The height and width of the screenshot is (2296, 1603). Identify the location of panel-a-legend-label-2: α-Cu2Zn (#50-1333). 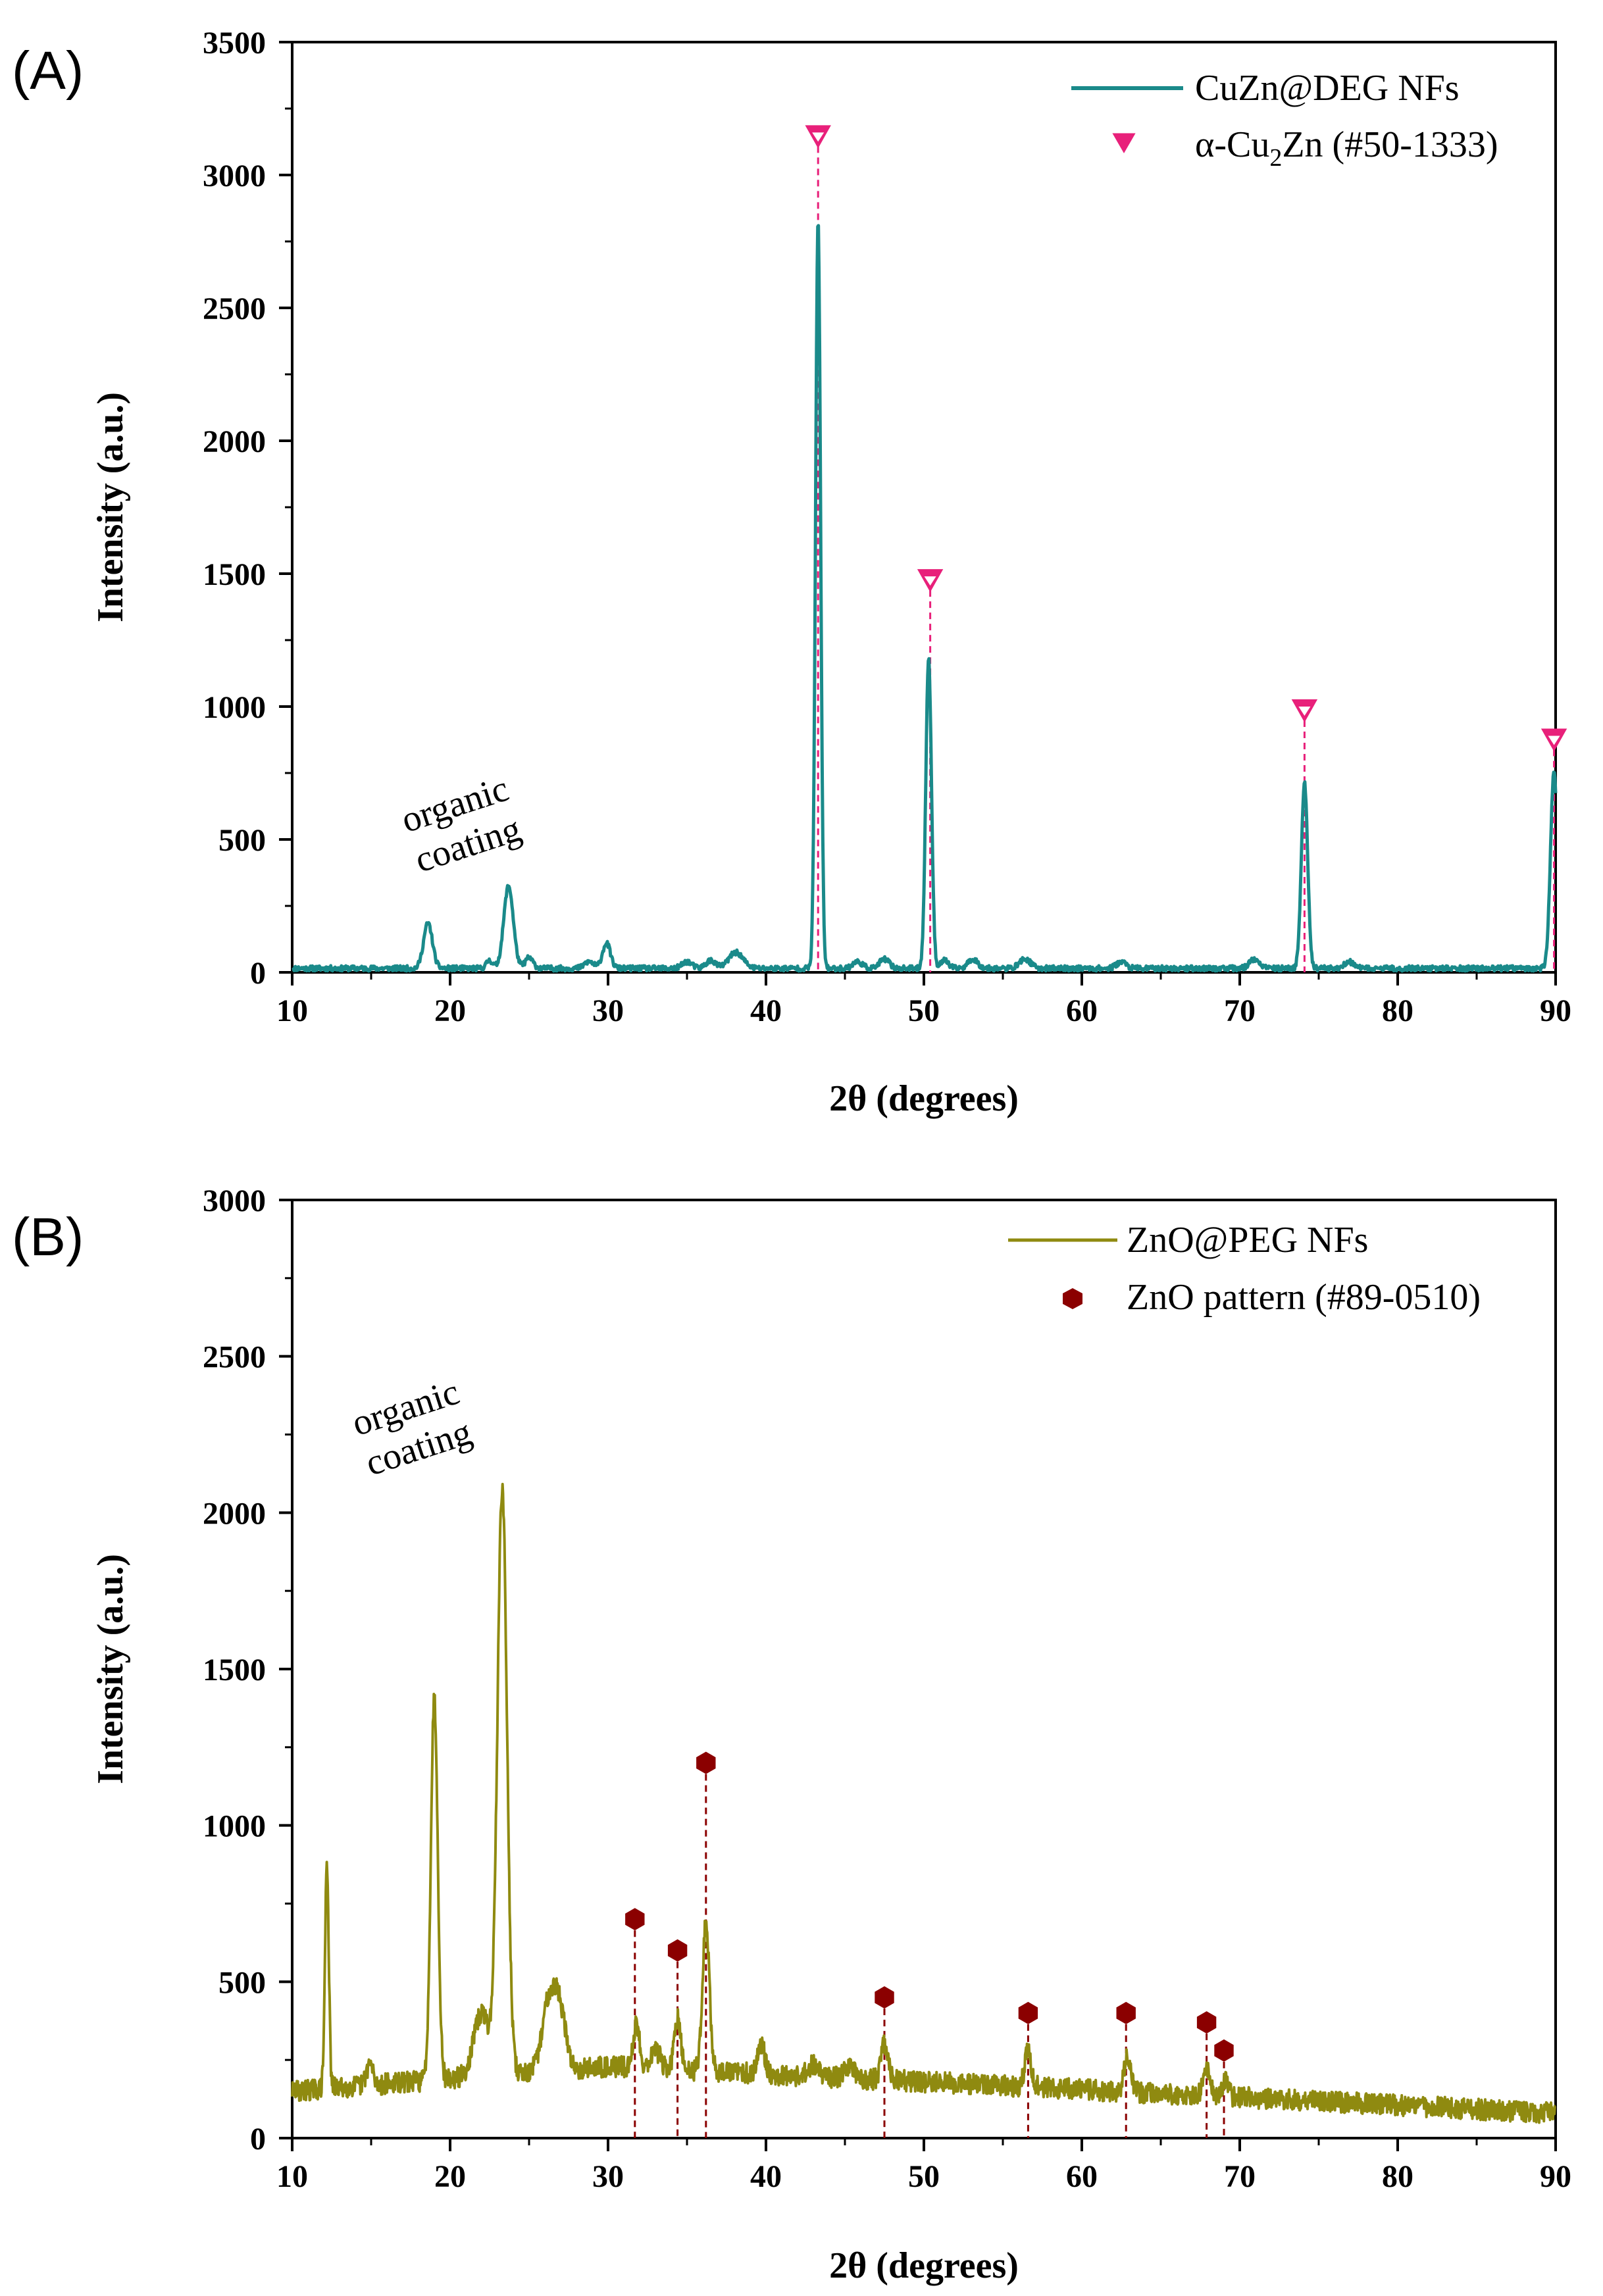
(1346, 148).